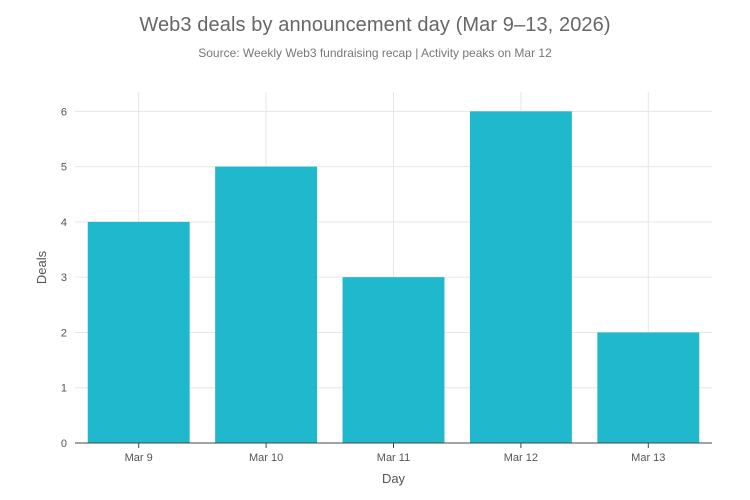 This screenshot has height=500, width=750. I want to click on y-tick-label: 3, so click(64, 278).